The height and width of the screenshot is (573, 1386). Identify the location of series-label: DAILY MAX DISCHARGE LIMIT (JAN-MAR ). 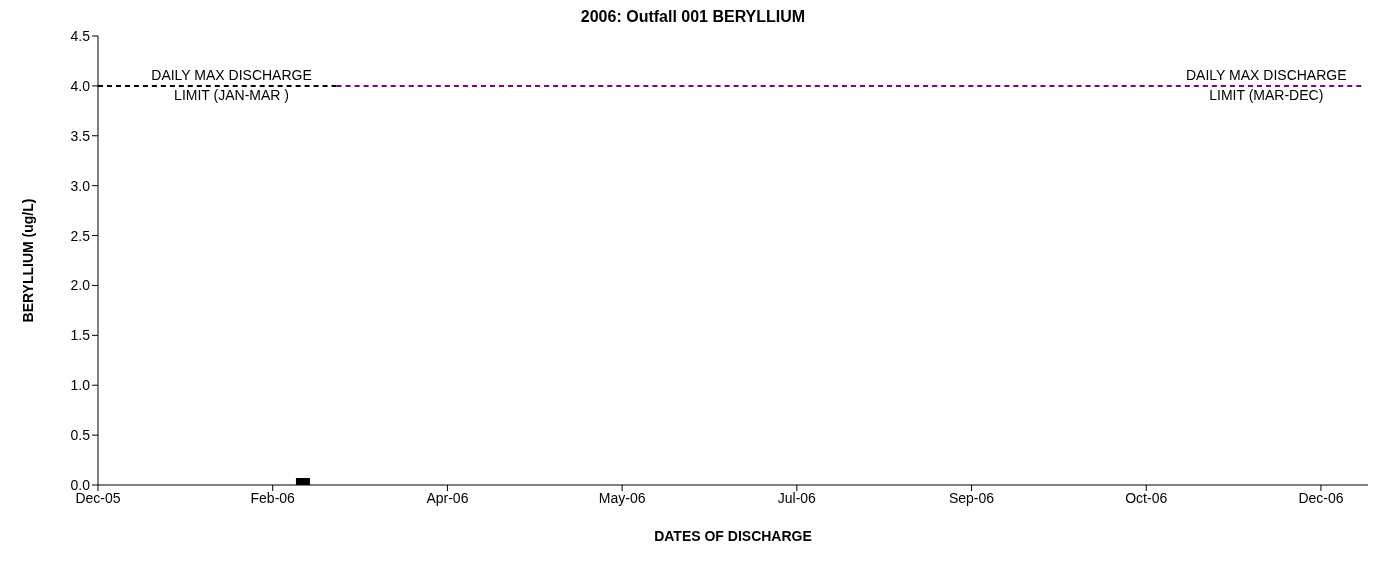
(231, 84).